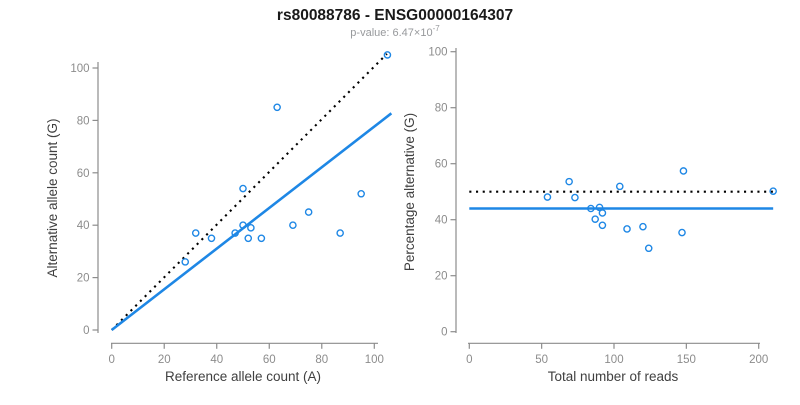 This screenshot has height=405, width=800. Describe the element at coordinates (409, 192) in the screenshot. I see `y-axis-title: Percentage alternative (G)` at that location.